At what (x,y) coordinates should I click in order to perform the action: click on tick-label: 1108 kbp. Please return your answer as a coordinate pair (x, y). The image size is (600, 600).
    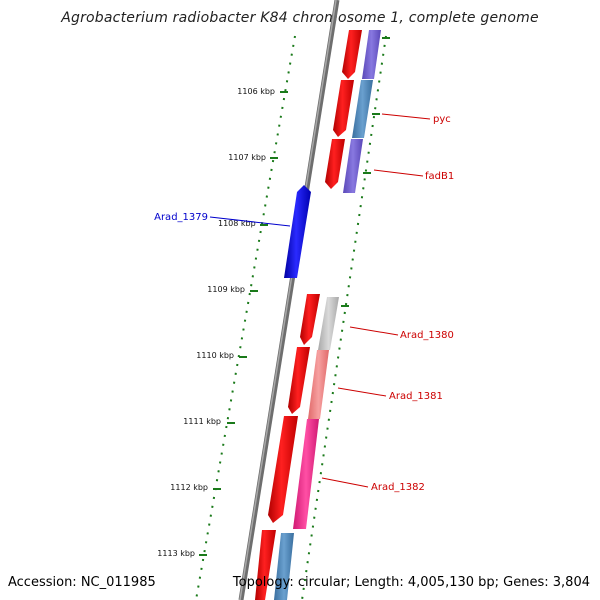
    Looking at the image, I should click on (237, 223).